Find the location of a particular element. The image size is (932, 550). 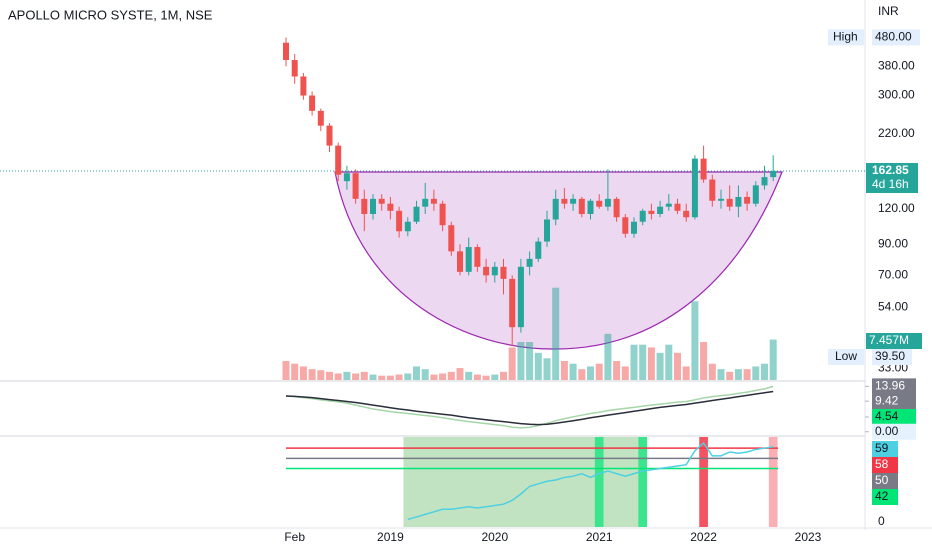

low-value-bg is located at coordinates (892, 357).